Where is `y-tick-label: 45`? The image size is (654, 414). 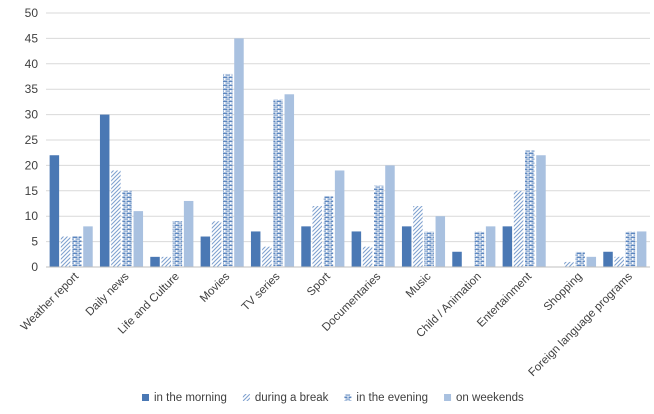
y-tick-label: 45 is located at coordinates (32, 38).